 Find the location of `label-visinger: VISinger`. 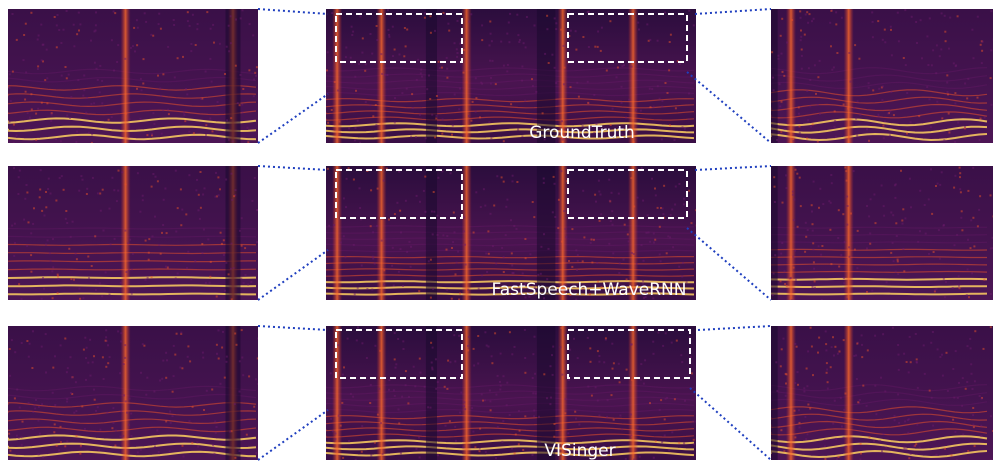

label-visinger: VISinger is located at coordinates (579, 451).